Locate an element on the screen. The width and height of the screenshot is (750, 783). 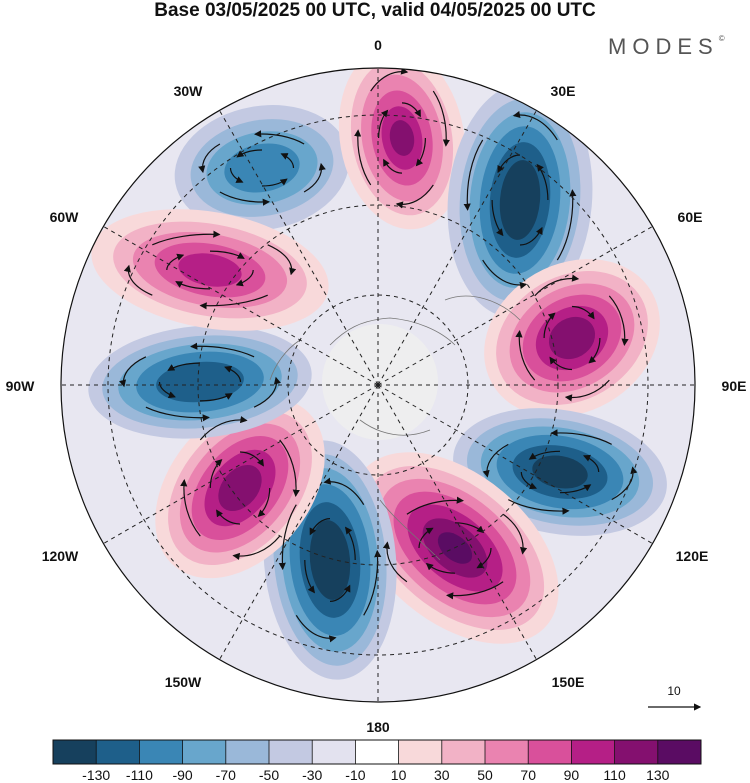
colorbar-frame is located at coordinates (377, 752).